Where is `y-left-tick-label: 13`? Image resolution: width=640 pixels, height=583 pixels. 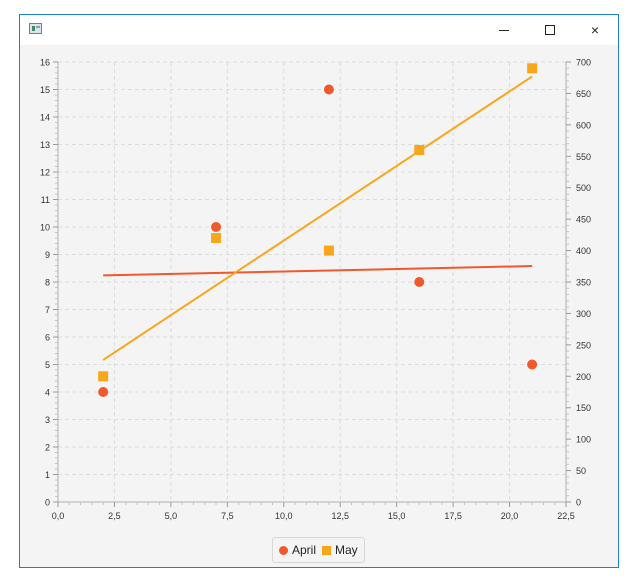
y-left-tick-label: 13 is located at coordinates (45, 145).